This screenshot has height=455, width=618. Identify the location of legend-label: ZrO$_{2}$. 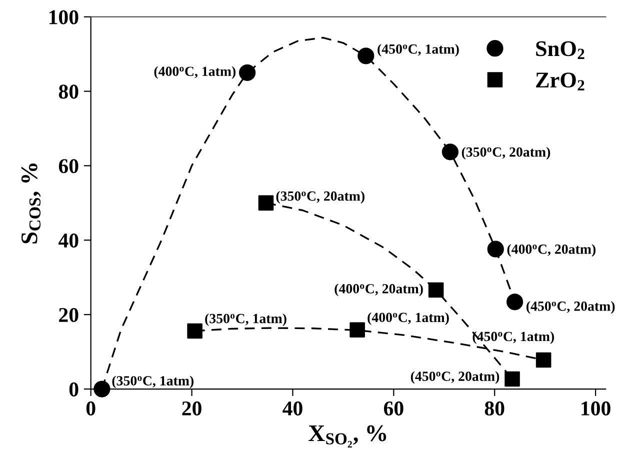
(560, 81).